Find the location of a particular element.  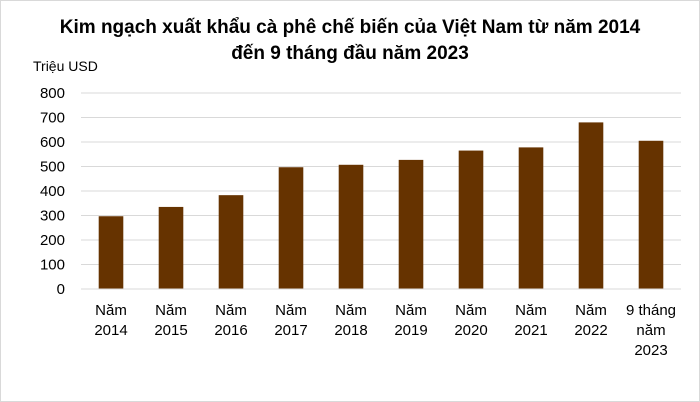

y-axis-unit-label: Triệu USD is located at coordinates (65, 66).